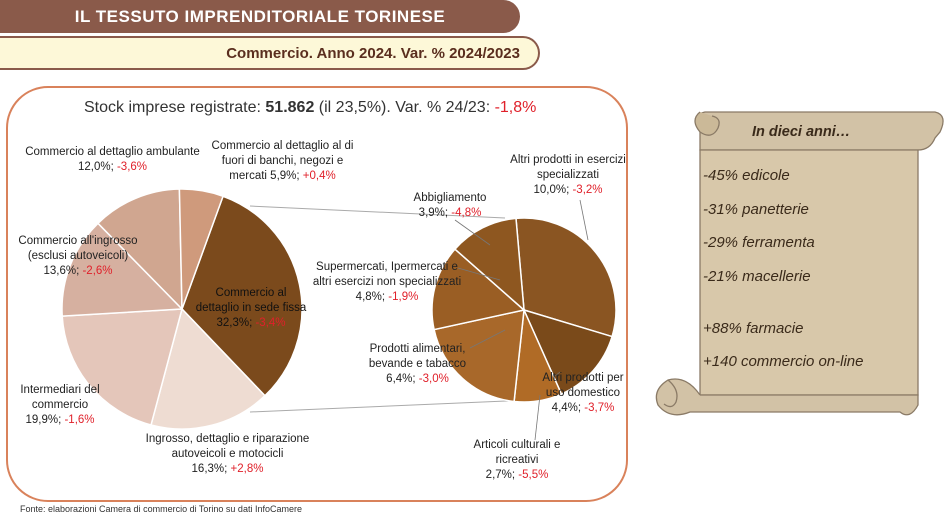  What do you see at coordinates (373, 53) in the screenshot?
I see `page-subtitle: Commercio. Anno 2024. Var. % 2024/2023` at bounding box center [373, 53].